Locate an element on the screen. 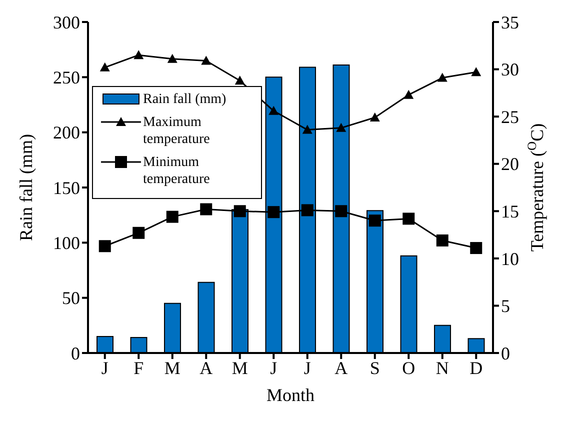 This screenshot has height=421, width=571. x-tick-label: S is located at coordinates (375, 368).